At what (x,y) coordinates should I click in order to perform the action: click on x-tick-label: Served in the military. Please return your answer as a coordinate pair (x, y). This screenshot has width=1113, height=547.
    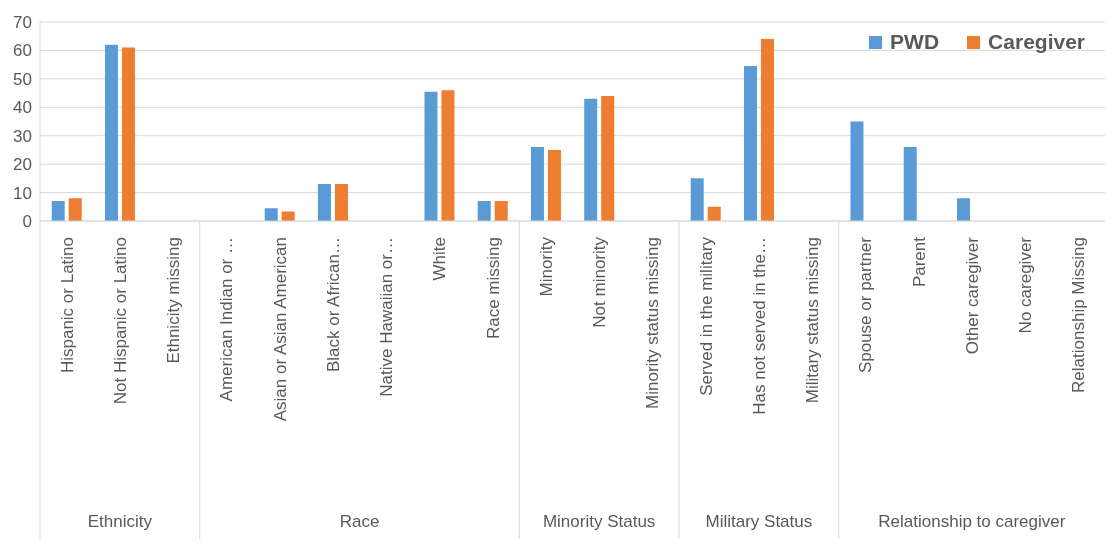
    Looking at the image, I should click on (706, 316).